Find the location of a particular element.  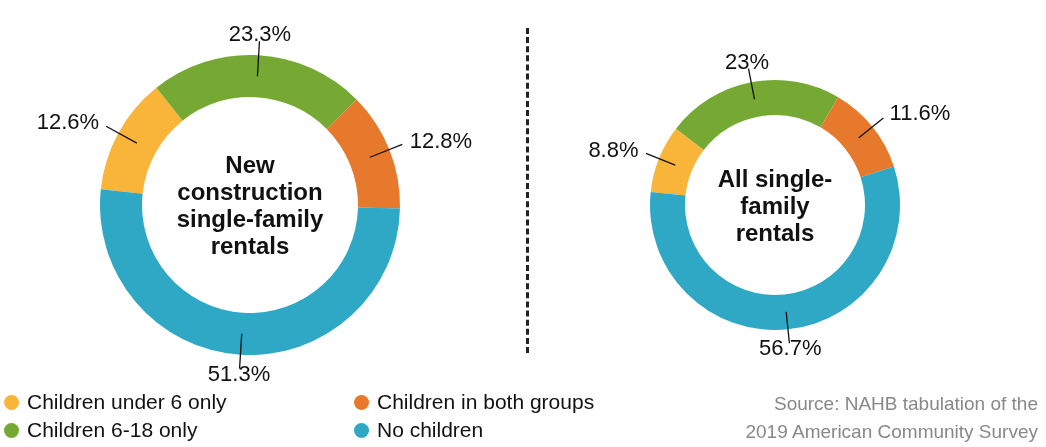

legend-label: Children in both groups is located at coordinates (486, 402).